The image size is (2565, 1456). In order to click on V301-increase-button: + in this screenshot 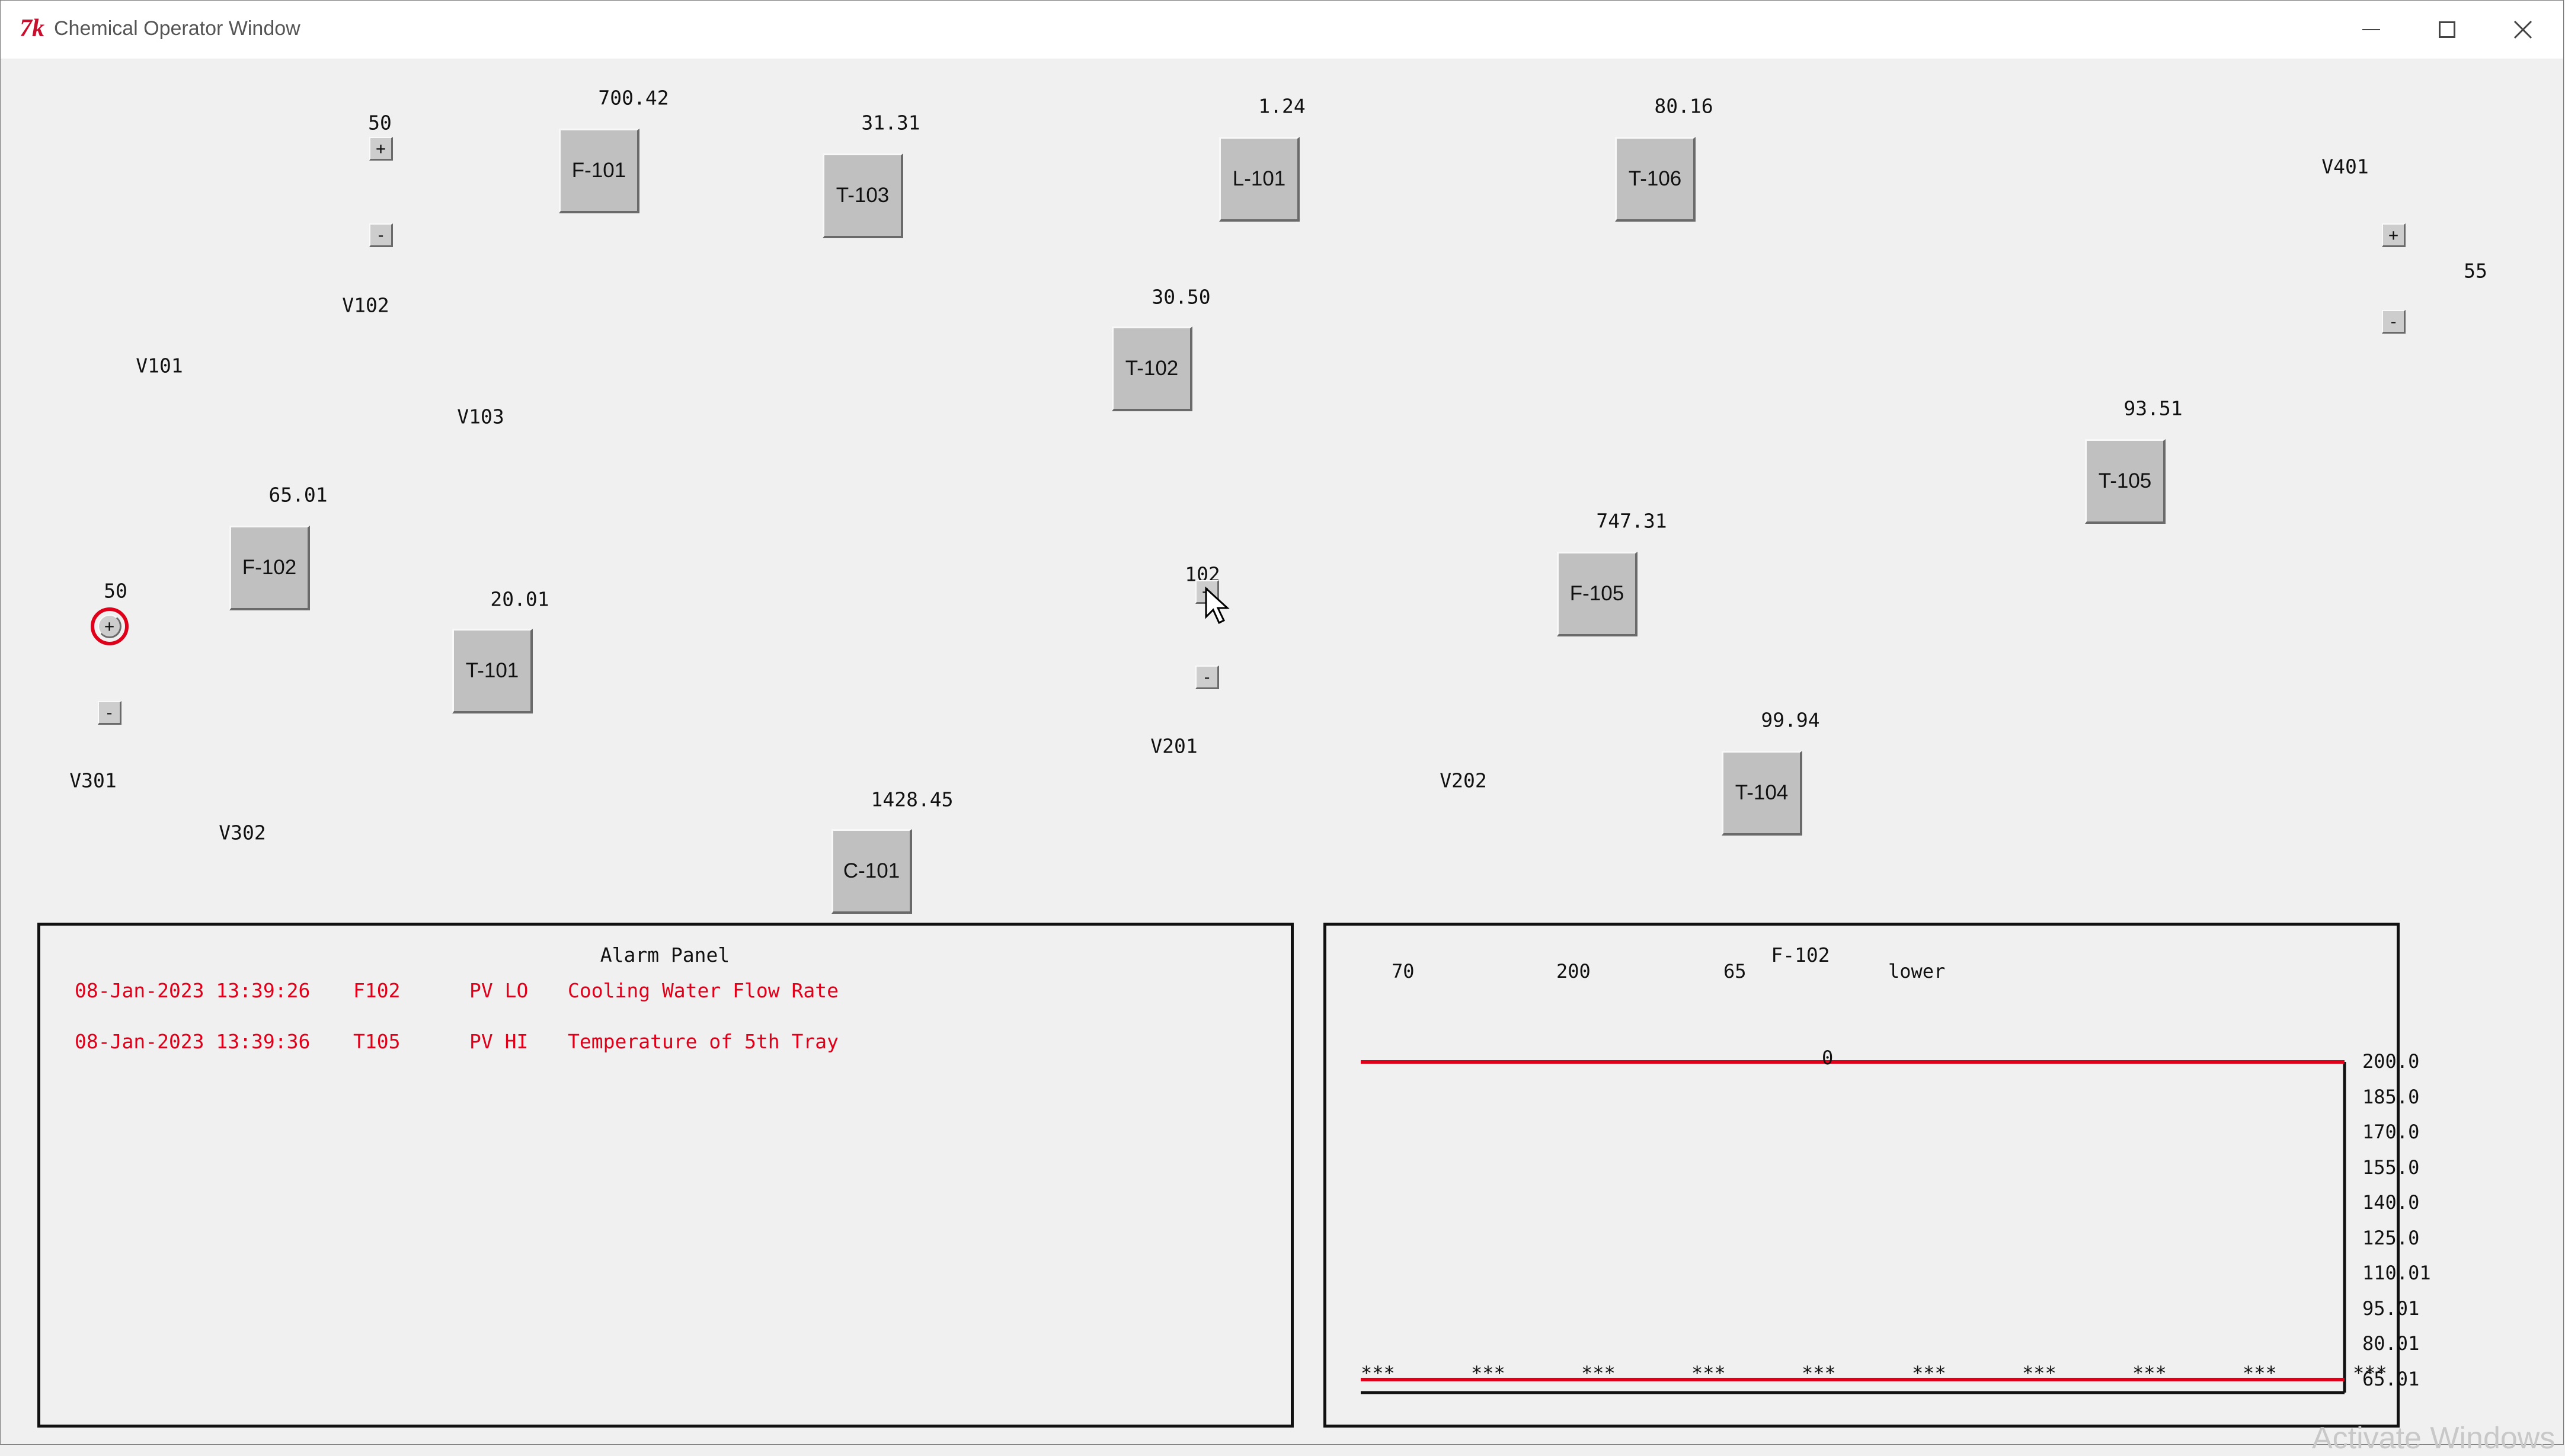, I will do `click(110, 626)`.